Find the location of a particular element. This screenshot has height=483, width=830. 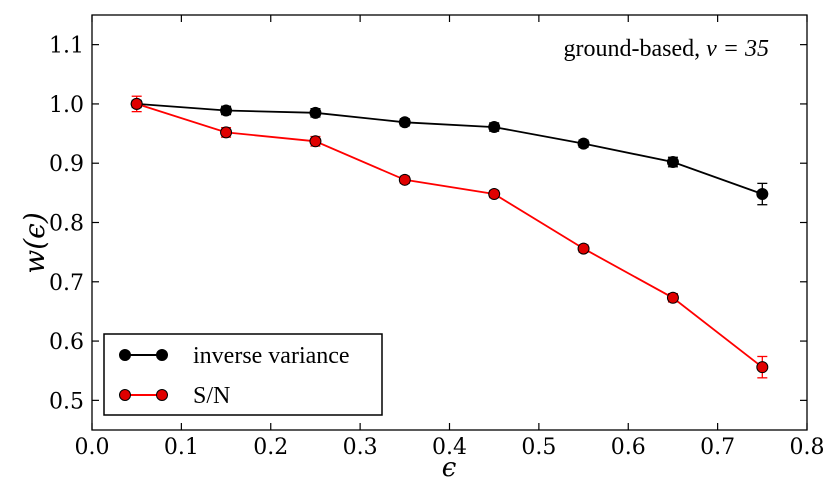

legend: inverse variance S/N is located at coordinates (243, 374).